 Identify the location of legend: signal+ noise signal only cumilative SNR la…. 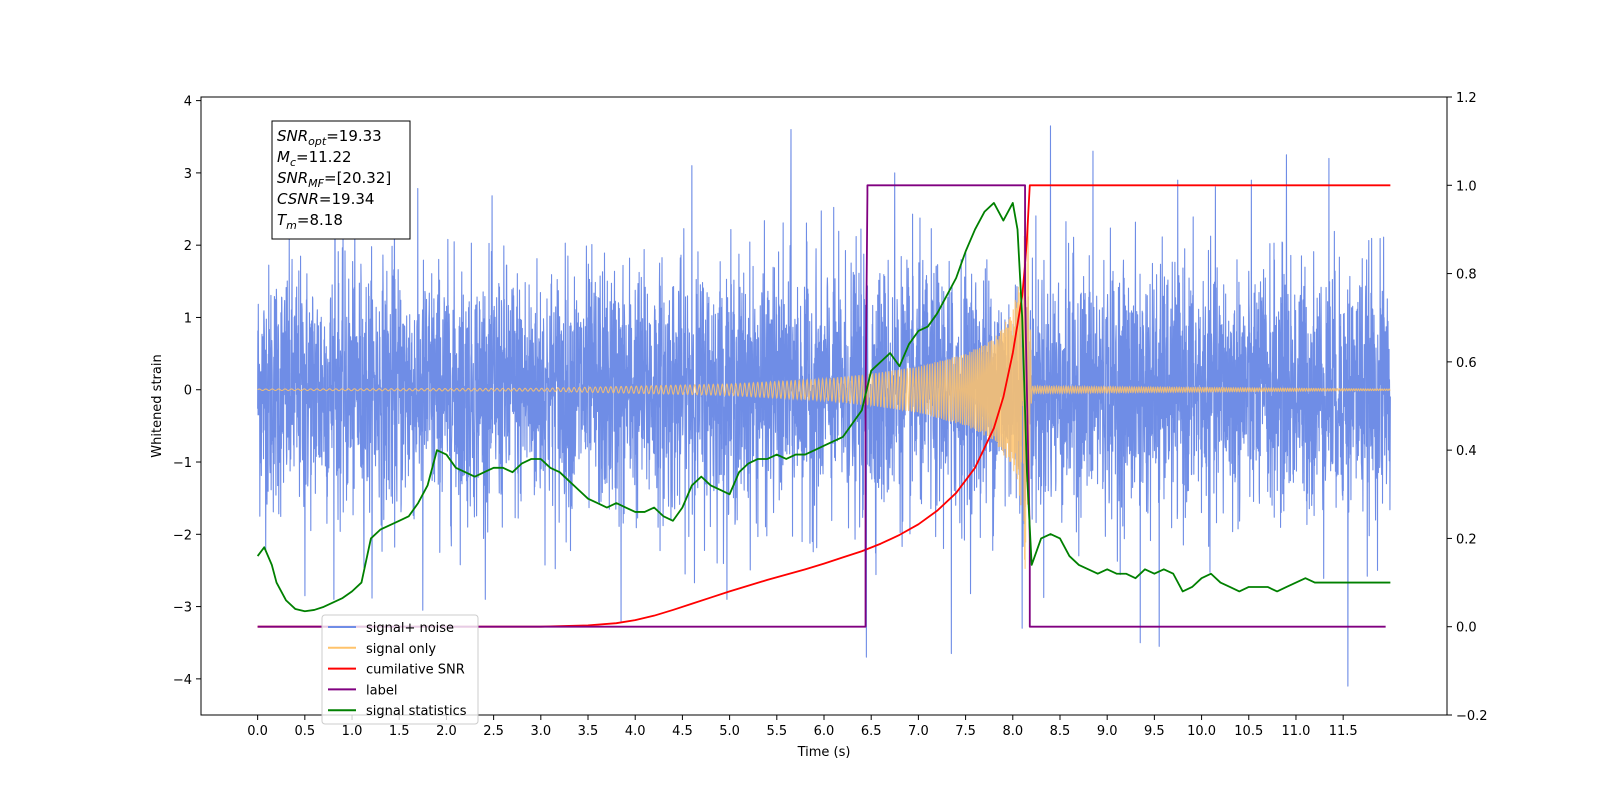
(400, 669).